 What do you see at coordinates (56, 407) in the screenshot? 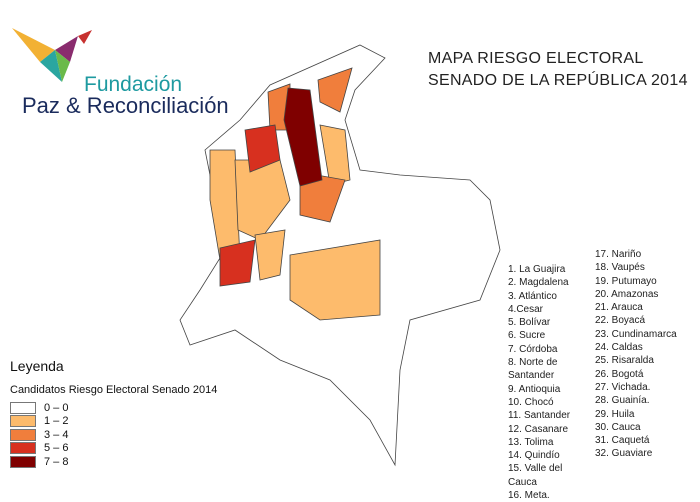
I see `legend-label: 0 – 0` at bounding box center [56, 407].